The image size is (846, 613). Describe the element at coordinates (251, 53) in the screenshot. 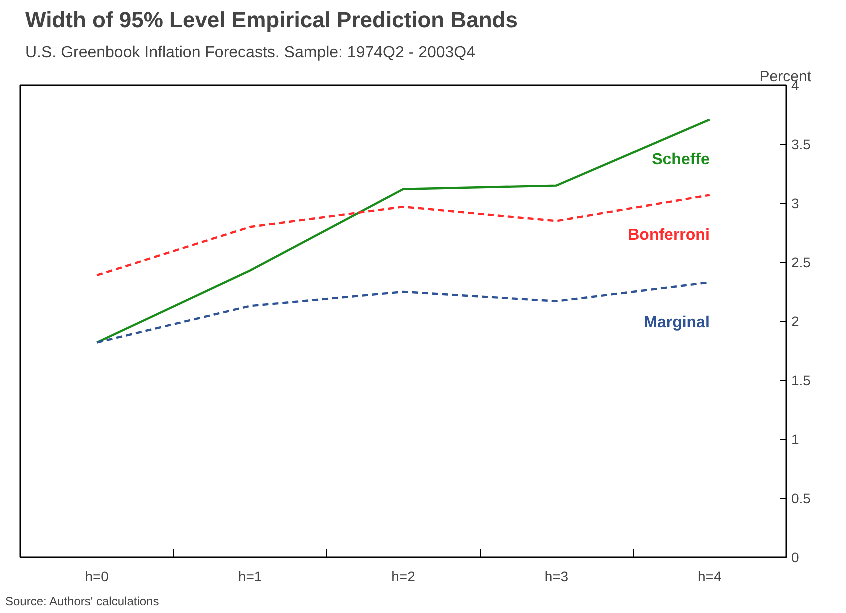

I see `chart-subtitle: U.S. Greenbook Inflation Forecasts. Sample: 1974Q2 - 2003Q4` at that location.